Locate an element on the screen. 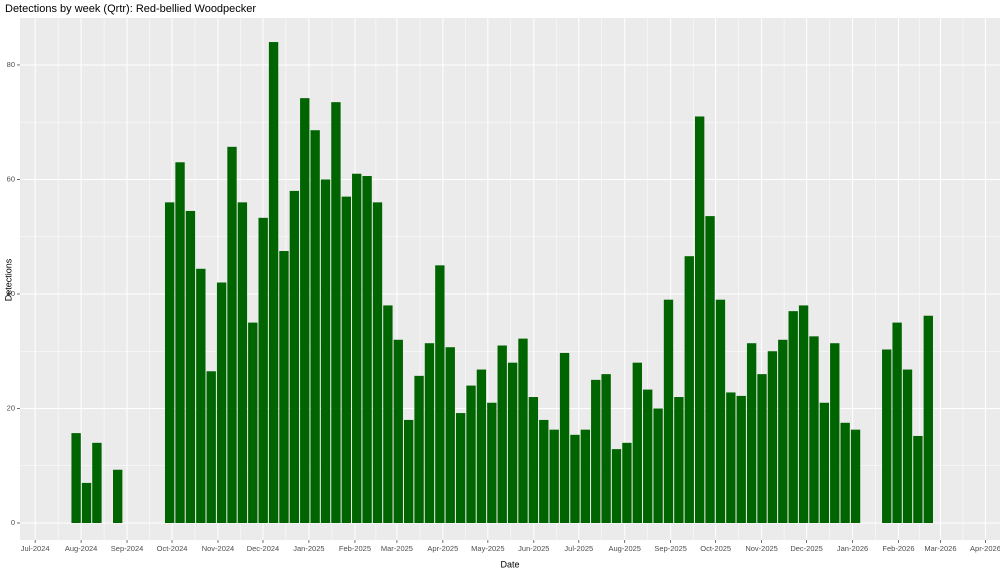 This screenshot has height=573, width=1000. x-tick-label: Nov-2024 is located at coordinates (218, 548).